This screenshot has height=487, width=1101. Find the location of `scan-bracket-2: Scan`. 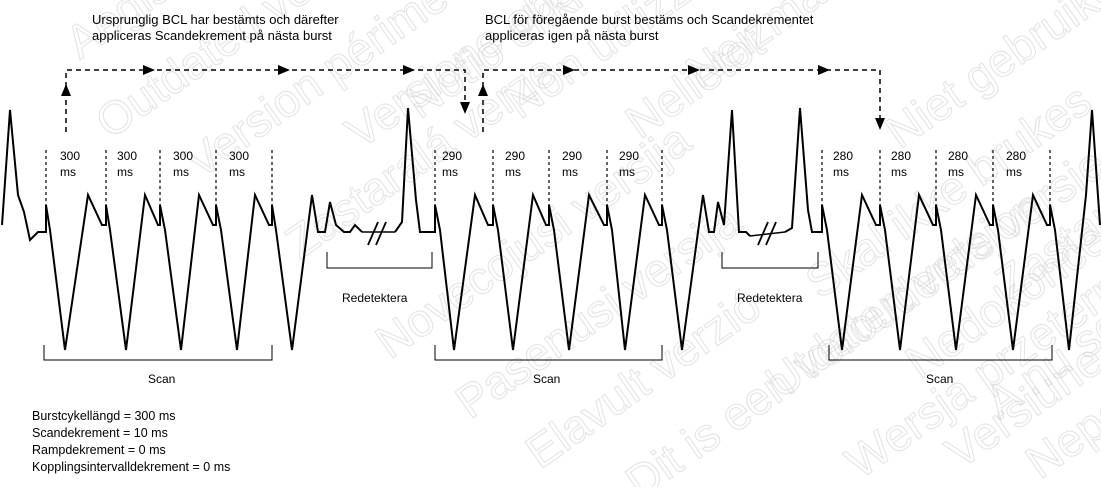

scan-bracket-2: Scan is located at coordinates (548, 365).